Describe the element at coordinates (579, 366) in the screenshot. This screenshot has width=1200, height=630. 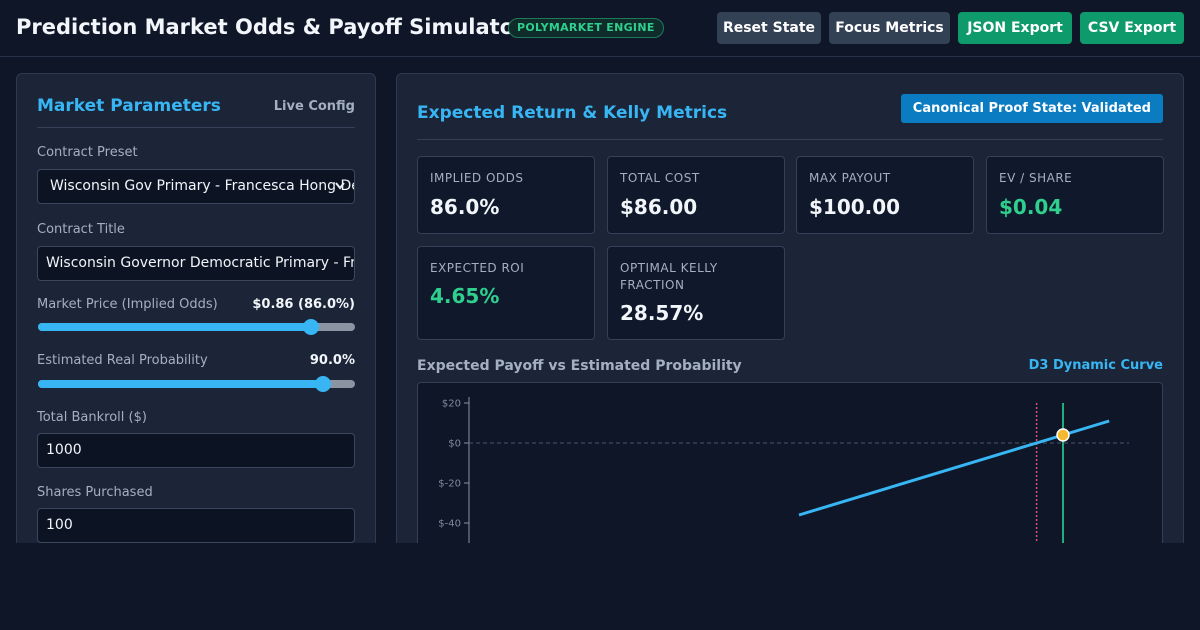
I see `chart-title: Expected Payoff vs Estimated Probability` at that location.